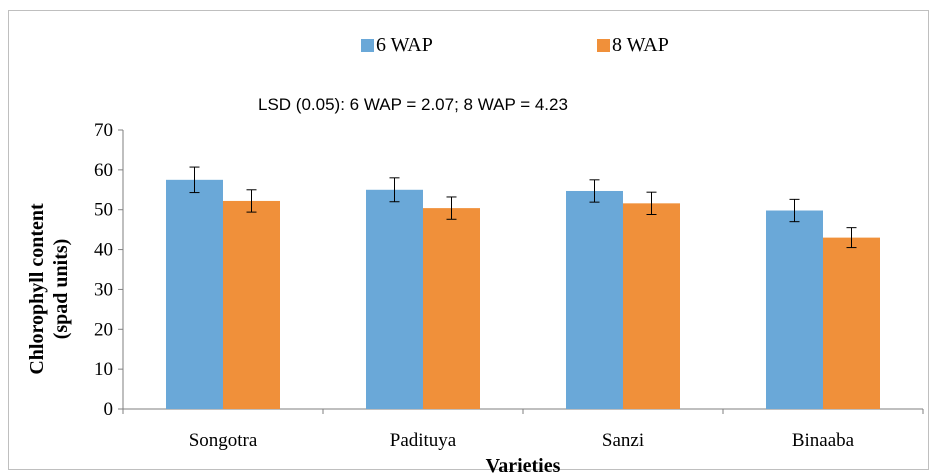 The image size is (939, 474). What do you see at coordinates (423, 440) in the screenshot?
I see `x-tick-label: Padituya` at bounding box center [423, 440].